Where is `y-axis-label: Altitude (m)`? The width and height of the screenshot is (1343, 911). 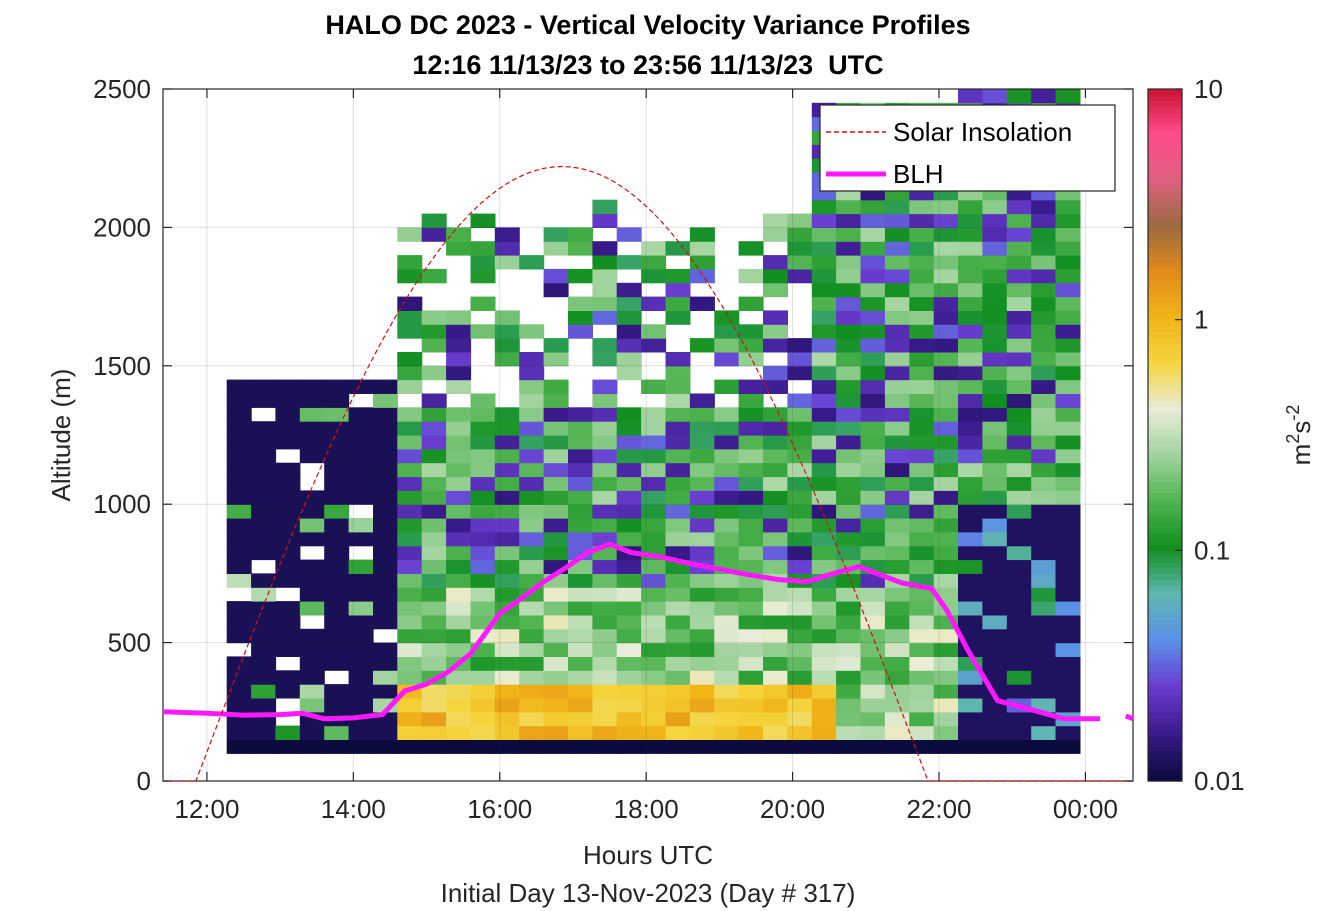
y-axis-label: Altitude (m) is located at coordinates (61, 435).